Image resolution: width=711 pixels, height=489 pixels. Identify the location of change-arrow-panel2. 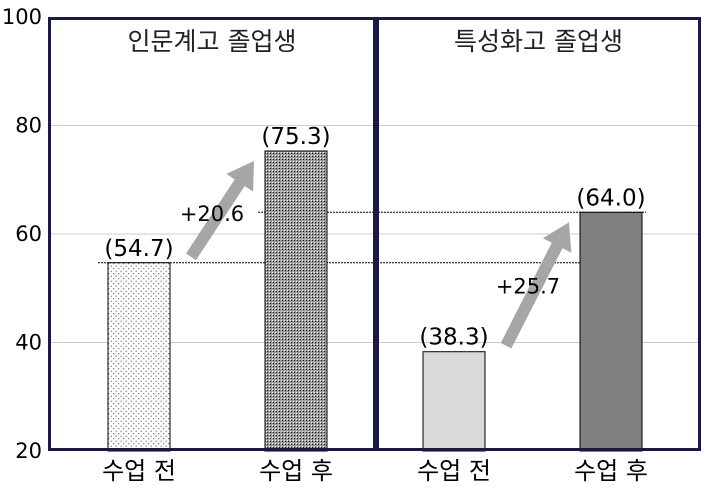
(536, 285).